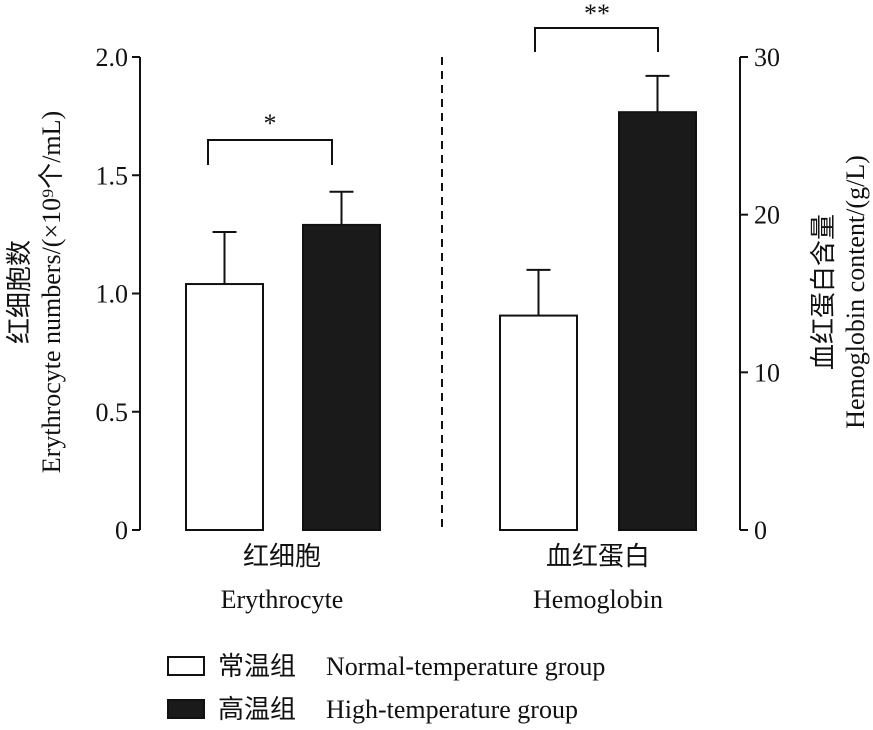  I want to click on significance-star-0: *, so click(270, 123).